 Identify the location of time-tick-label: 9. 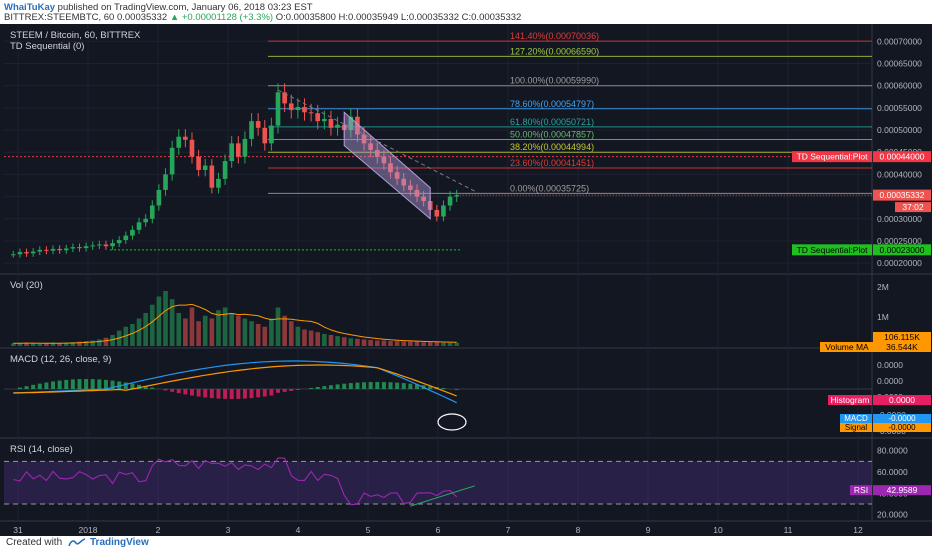
(648, 530).